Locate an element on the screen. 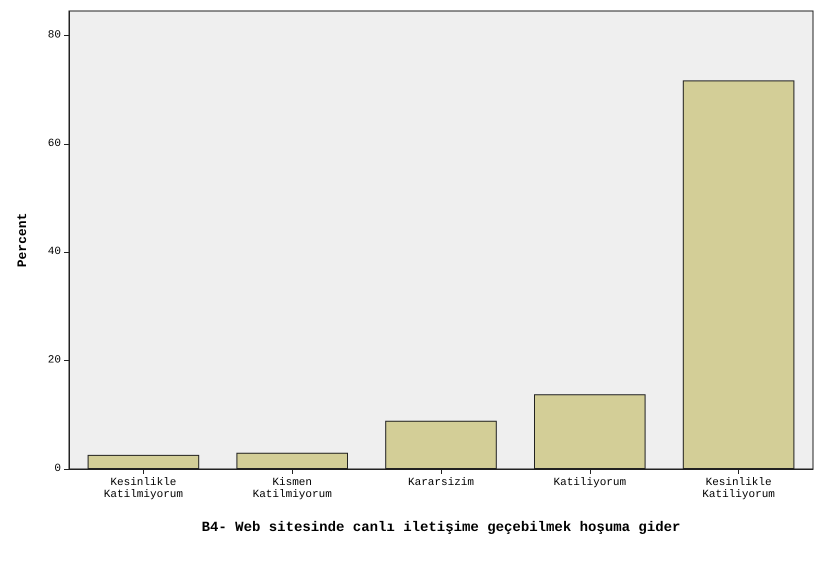 Image resolution: width=822 pixels, height=561 pixels. y-tick-label: 0 is located at coordinates (57, 469).